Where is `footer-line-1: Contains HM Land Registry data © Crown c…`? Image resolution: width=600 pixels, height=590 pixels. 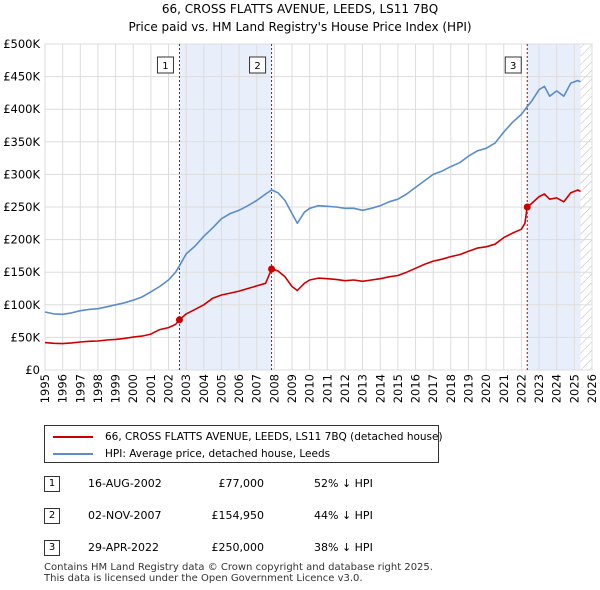 footer-line-1: Contains HM Land Registry data © Crown c… is located at coordinates (238, 567).